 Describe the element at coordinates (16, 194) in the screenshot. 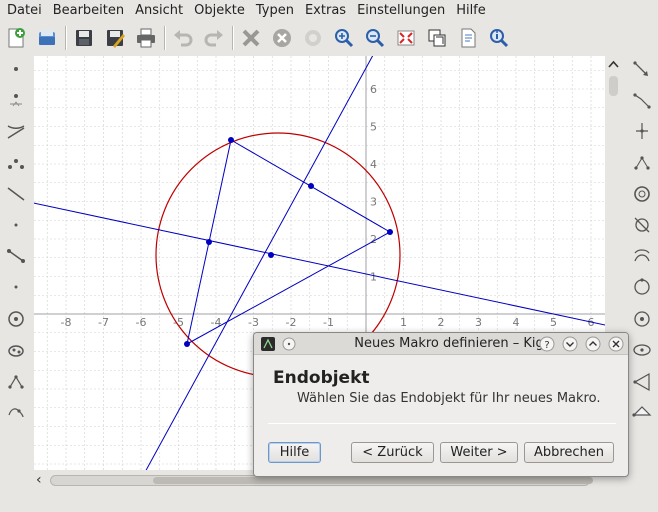

I see `line-tool-icon` at that location.